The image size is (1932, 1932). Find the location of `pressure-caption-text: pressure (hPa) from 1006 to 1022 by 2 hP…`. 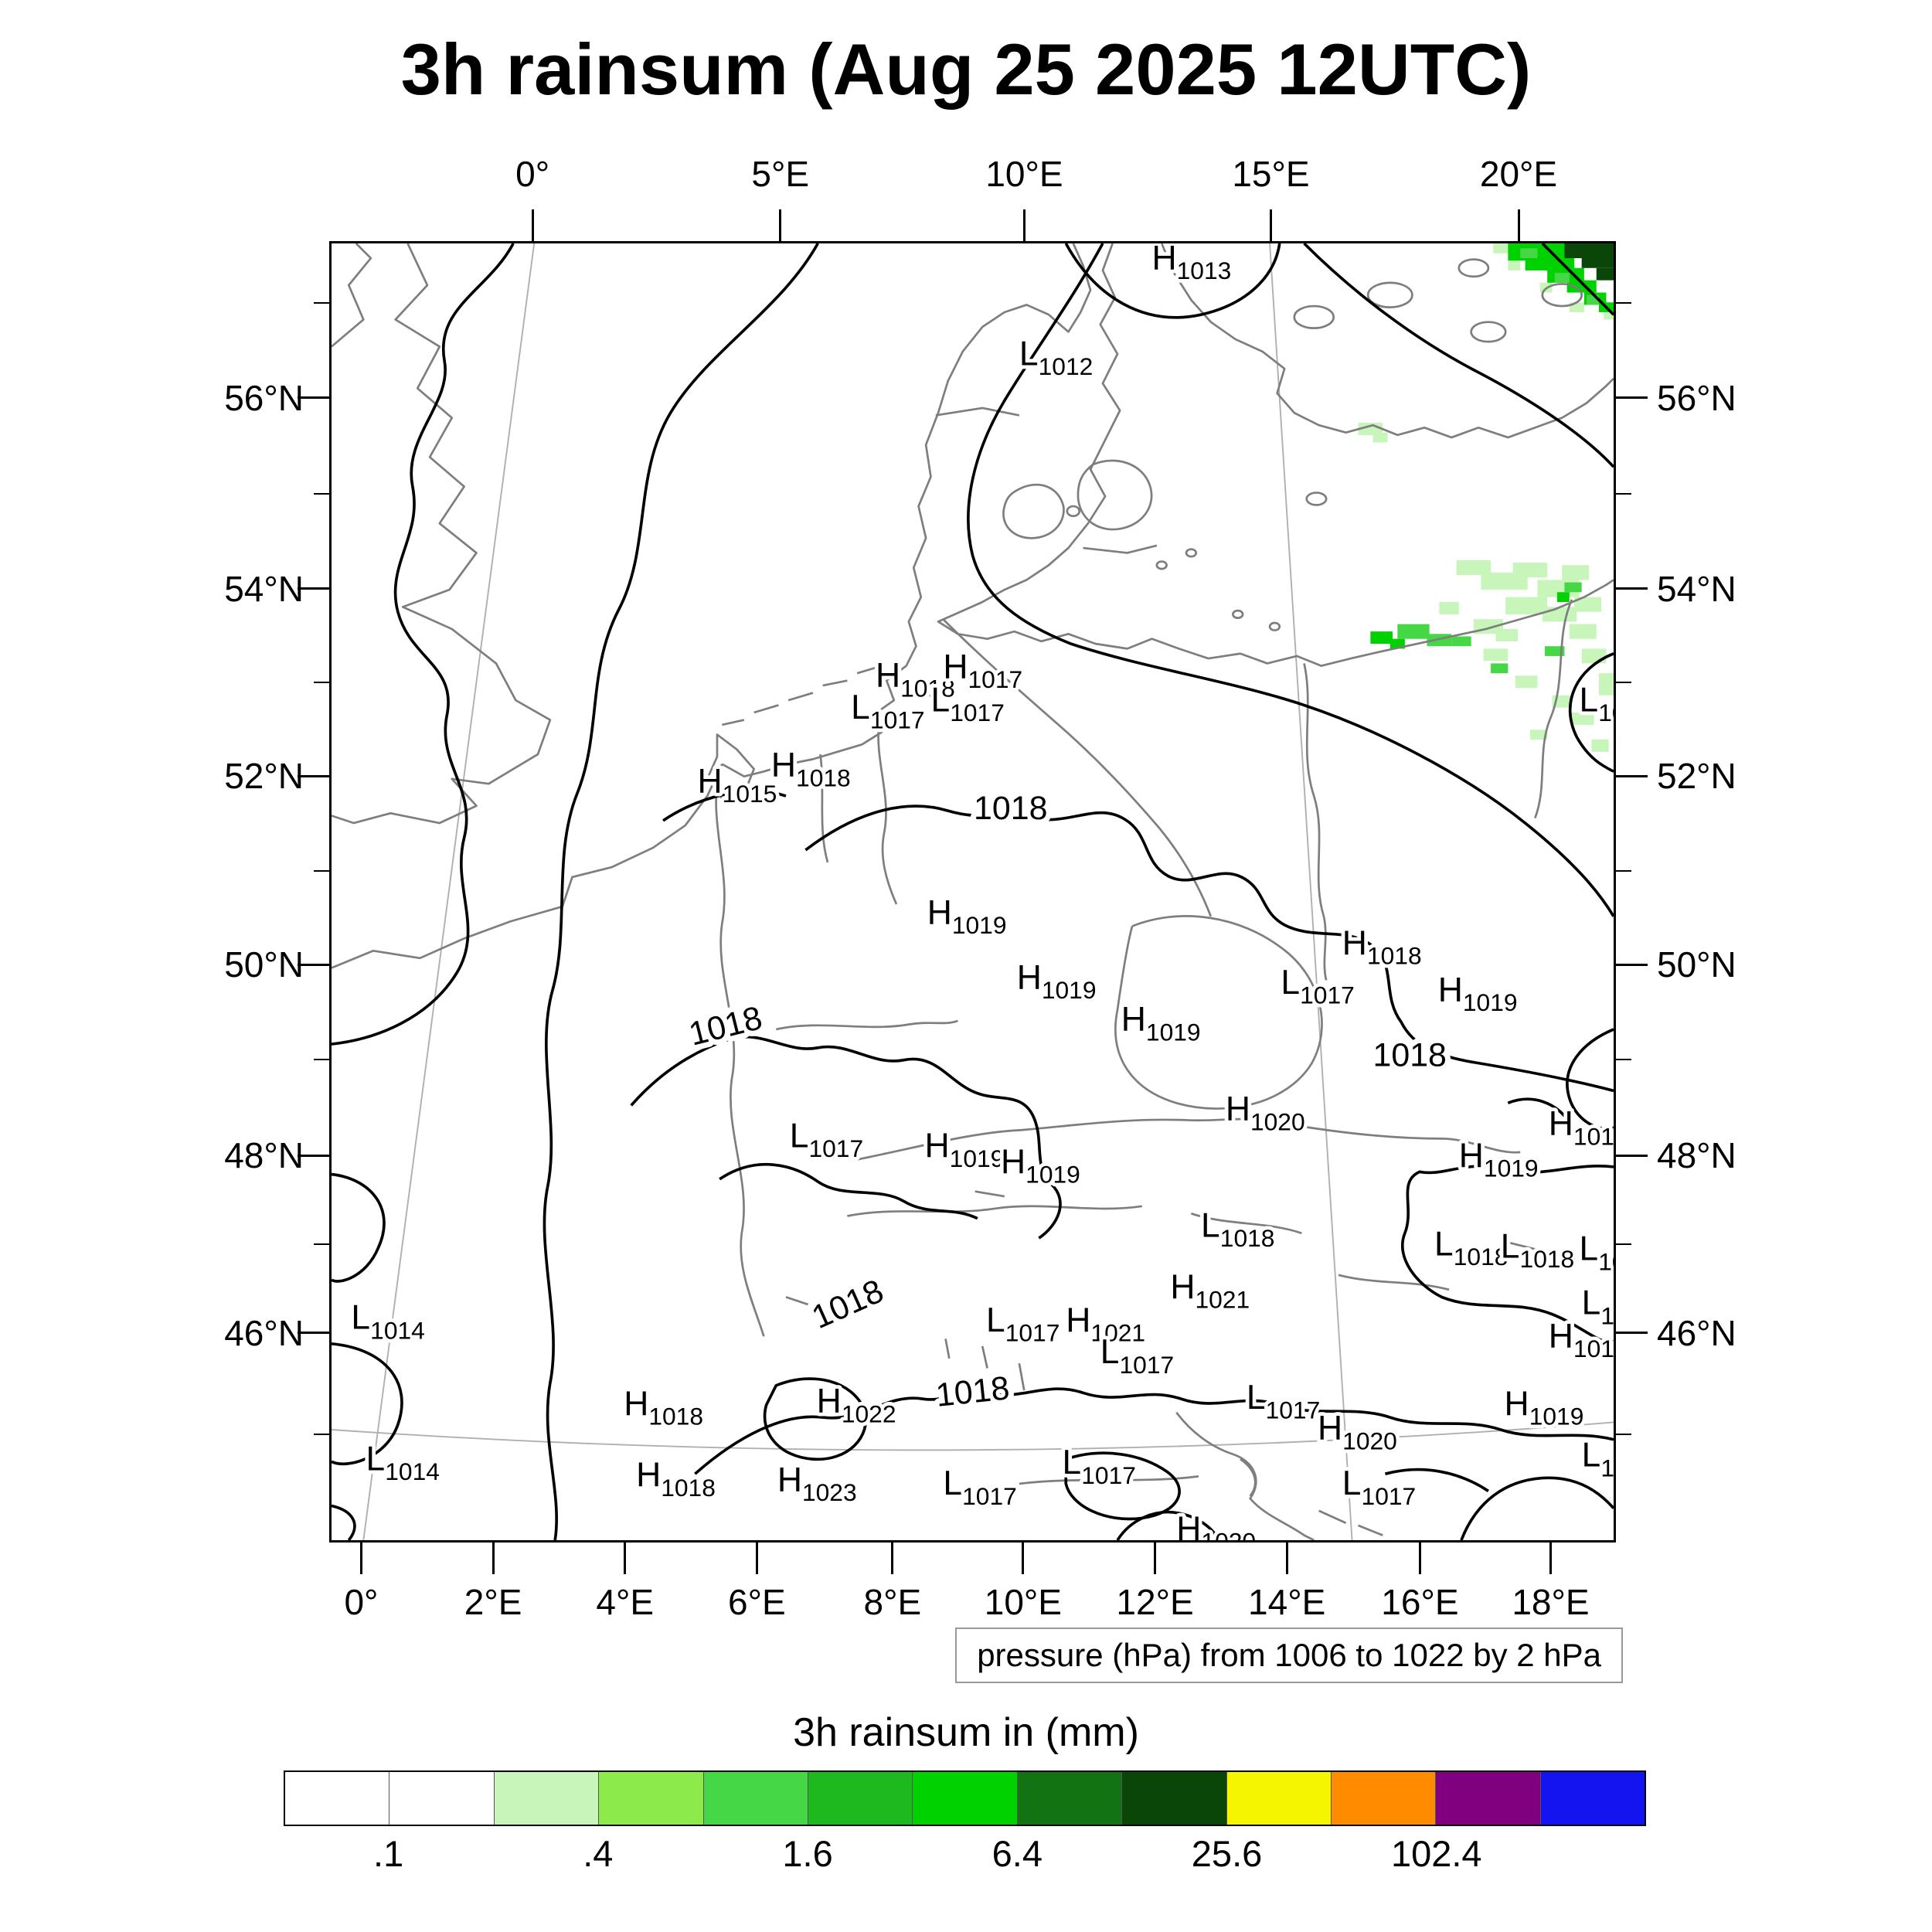

pressure-caption-text: pressure (hPa) from 1006 to 1022 by 2 hP… is located at coordinates (1289, 1655).